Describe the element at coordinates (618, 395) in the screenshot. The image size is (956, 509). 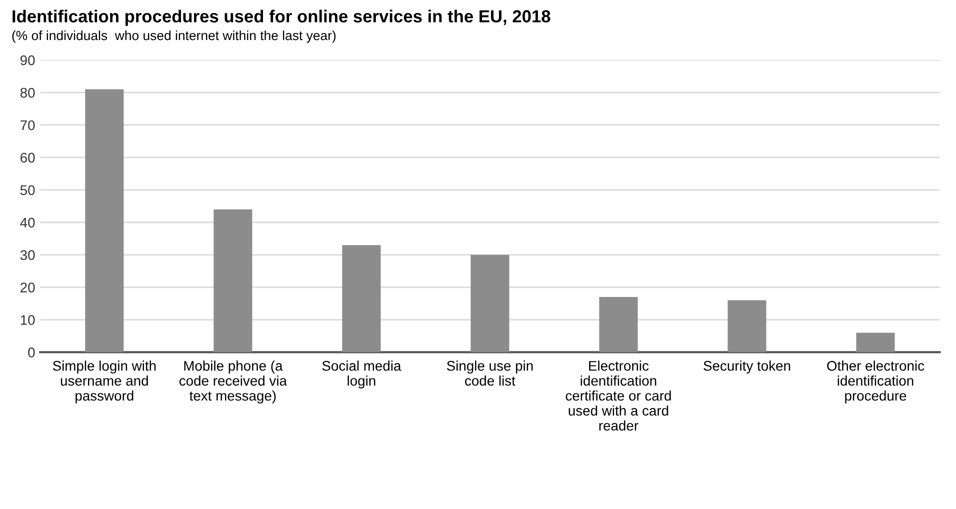
I see `x-tick-label: Electronic identification certificate or card used with a card reader` at that location.